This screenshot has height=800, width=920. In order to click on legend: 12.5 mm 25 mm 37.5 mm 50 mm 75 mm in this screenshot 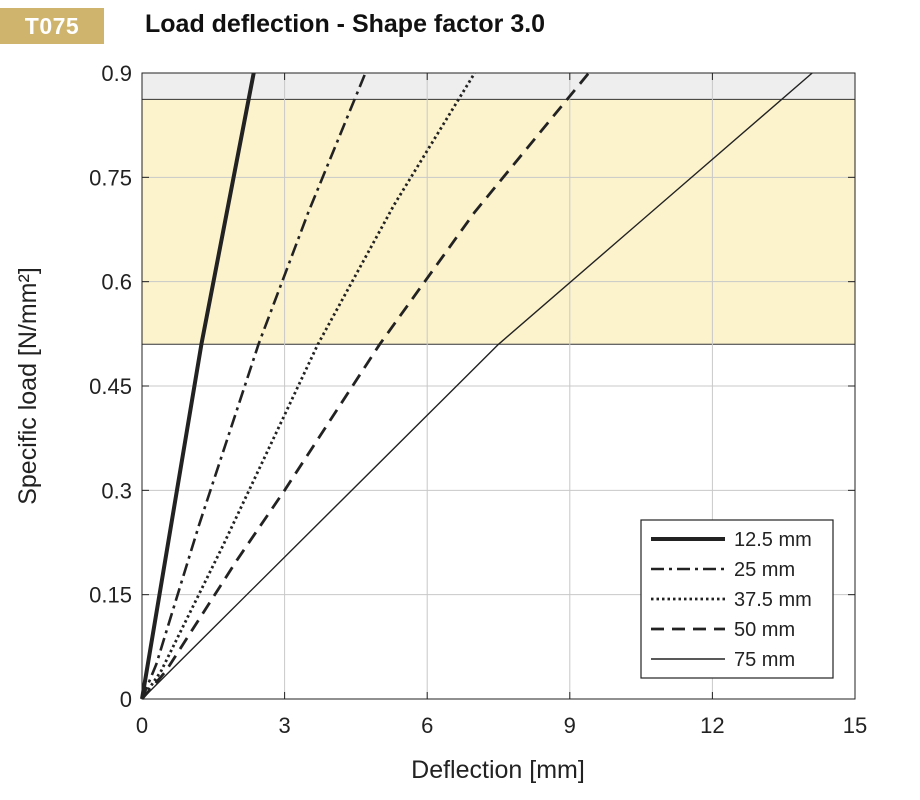, I will do `click(737, 599)`.